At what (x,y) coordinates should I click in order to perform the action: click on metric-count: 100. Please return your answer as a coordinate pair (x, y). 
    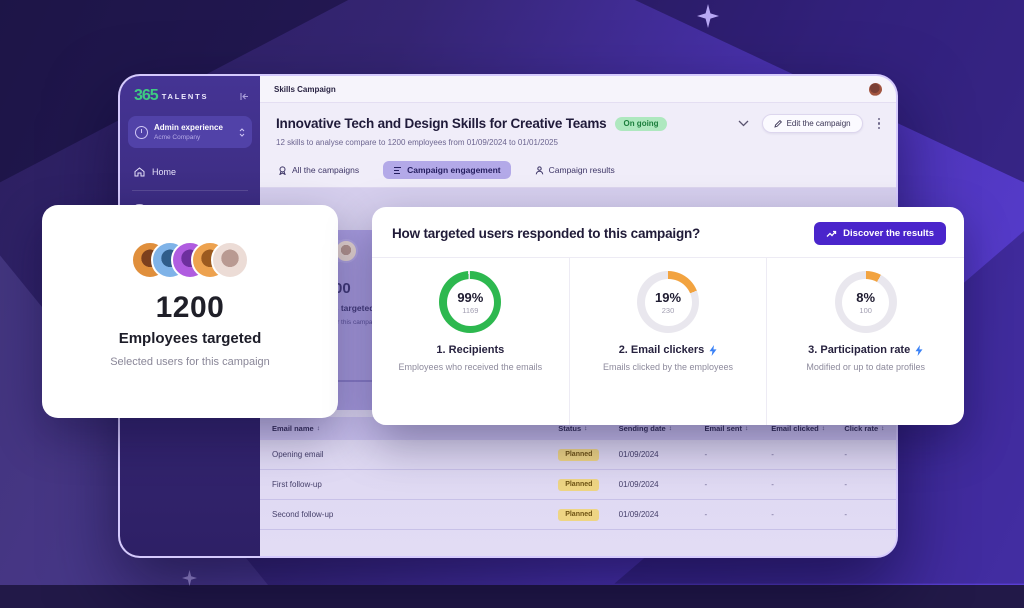
    Looking at the image, I should click on (865, 310).